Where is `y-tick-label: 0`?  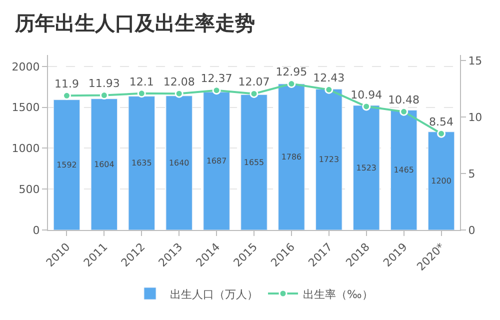
y-tick-label: 0 is located at coordinates (36, 230).